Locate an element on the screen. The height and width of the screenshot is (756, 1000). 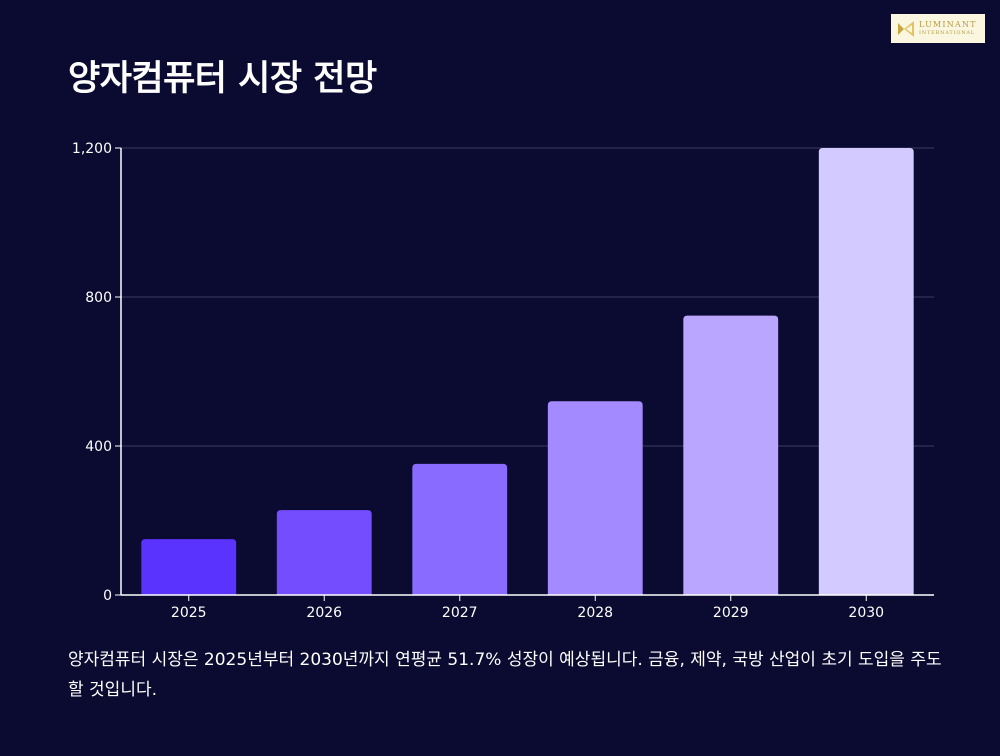
bar-2028 is located at coordinates (595, 498).